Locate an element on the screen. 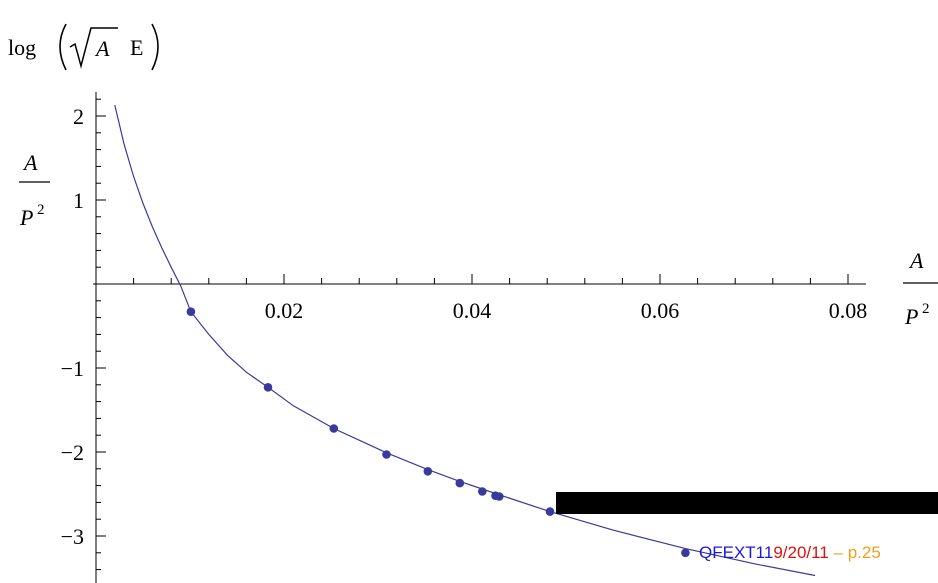  redaction-bar is located at coordinates (747, 503).